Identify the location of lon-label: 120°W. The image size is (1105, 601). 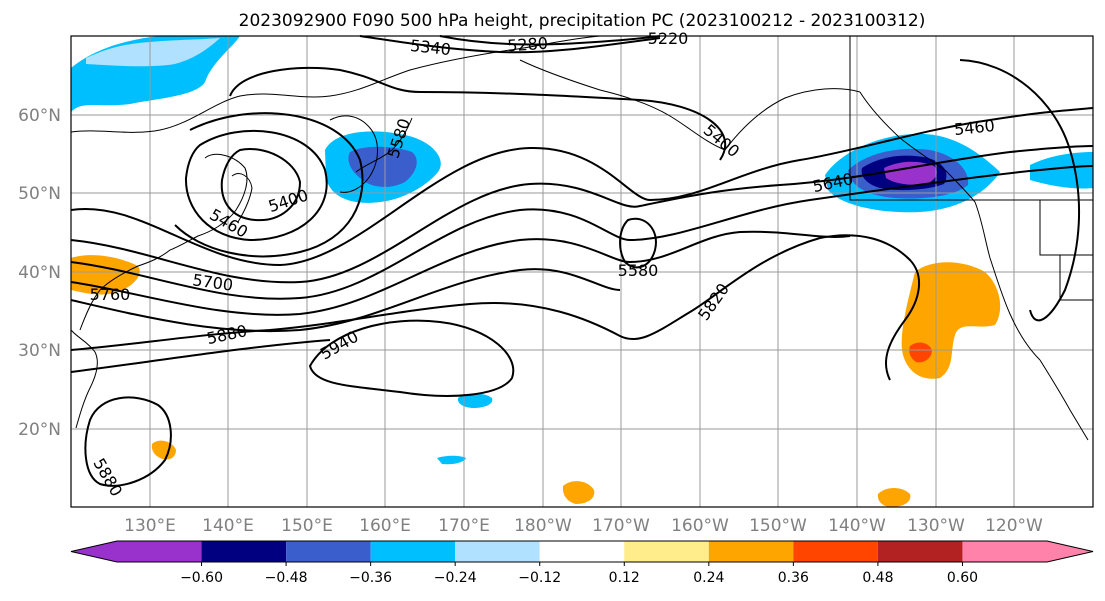
(1014, 526).